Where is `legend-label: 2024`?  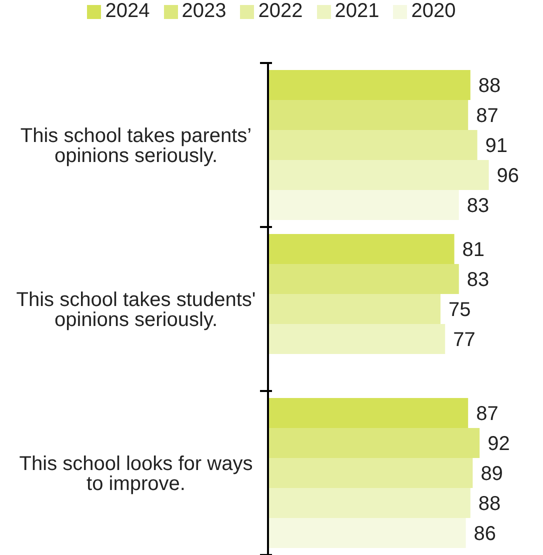
legend-label: 2024 is located at coordinates (127, 11).